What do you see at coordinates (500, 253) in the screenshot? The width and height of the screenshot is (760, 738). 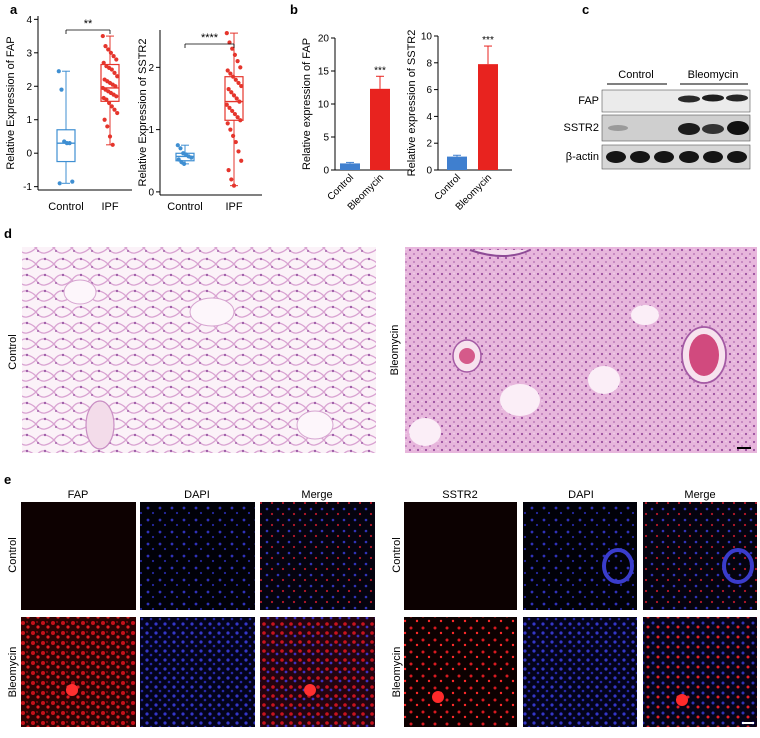 I see `he-airway` at bounding box center [500, 253].